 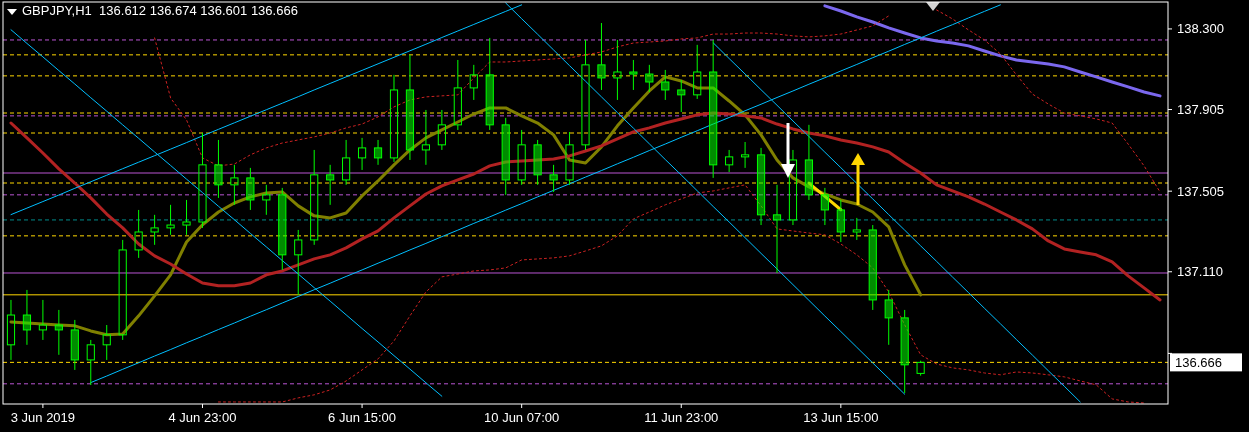 I want to click on y-tick-label: 137.505, so click(x=1200, y=191).